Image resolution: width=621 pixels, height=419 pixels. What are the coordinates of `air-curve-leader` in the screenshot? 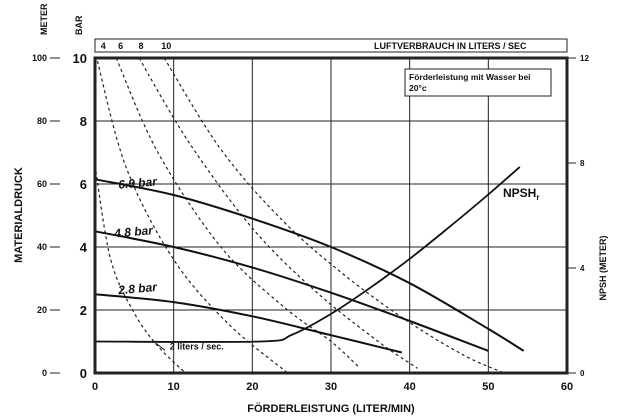 It's located at (160, 346).